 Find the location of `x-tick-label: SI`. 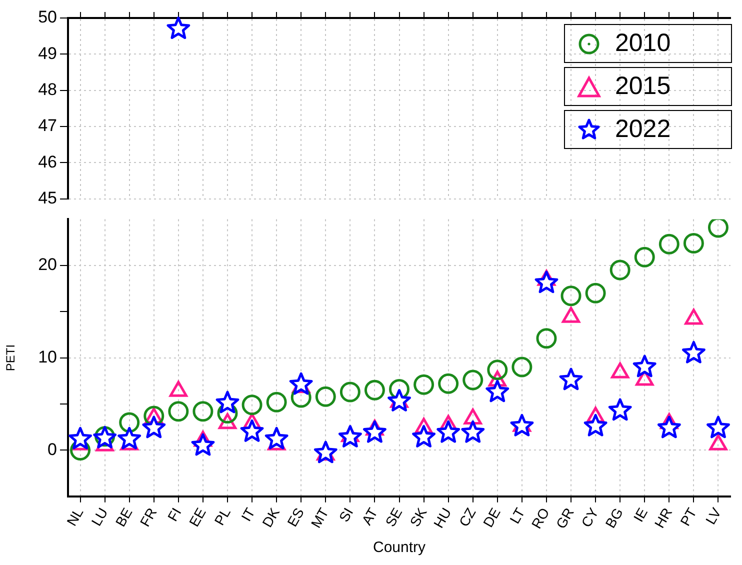

x-tick-label: SI is located at coordinates (346, 515).